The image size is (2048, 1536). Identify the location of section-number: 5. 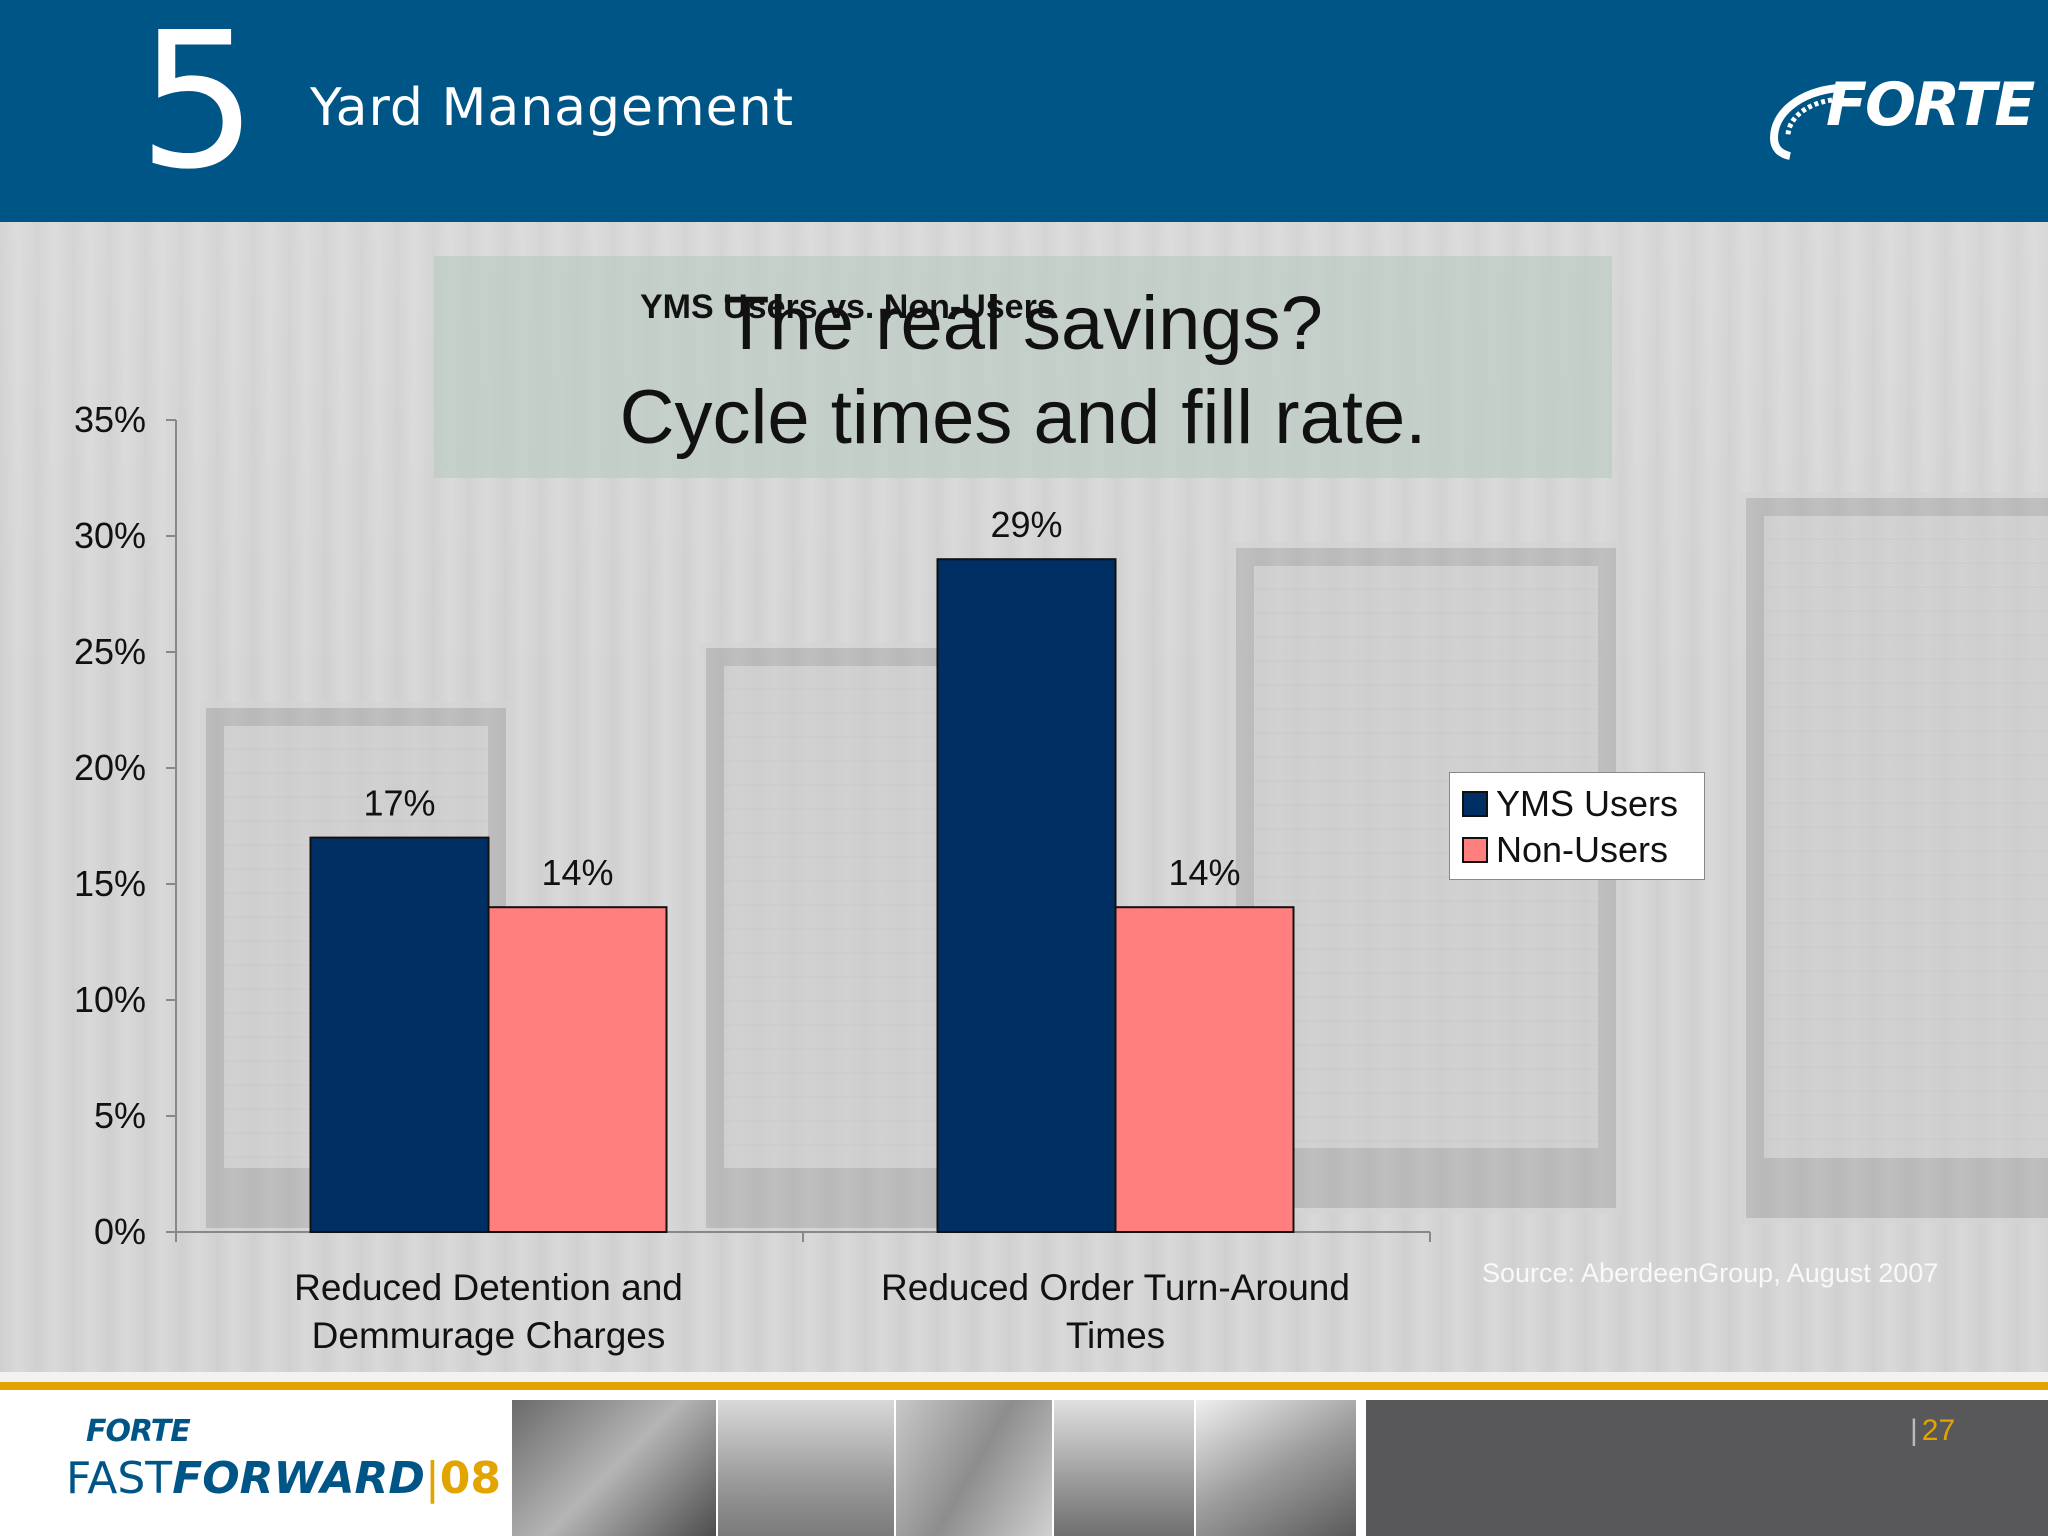
(198, 105).